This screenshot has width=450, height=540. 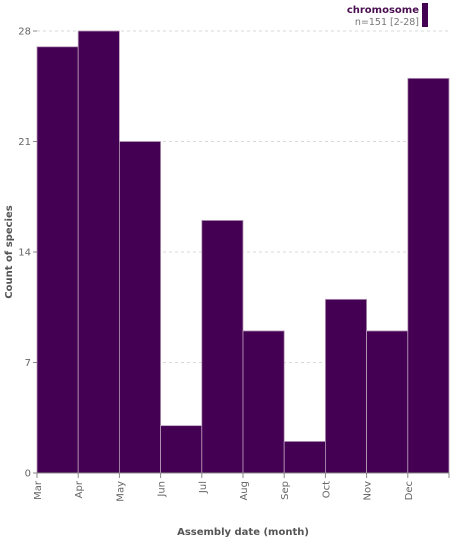 What do you see at coordinates (304, 457) in the screenshot?
I see `bar-sep` at bounding box center [304, 457].